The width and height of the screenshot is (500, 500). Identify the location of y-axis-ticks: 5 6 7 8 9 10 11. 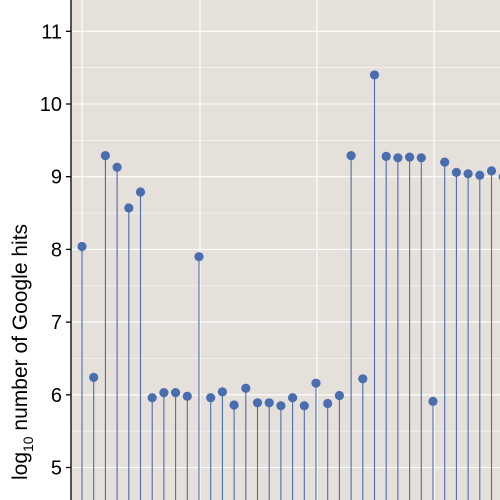
(55, 250).